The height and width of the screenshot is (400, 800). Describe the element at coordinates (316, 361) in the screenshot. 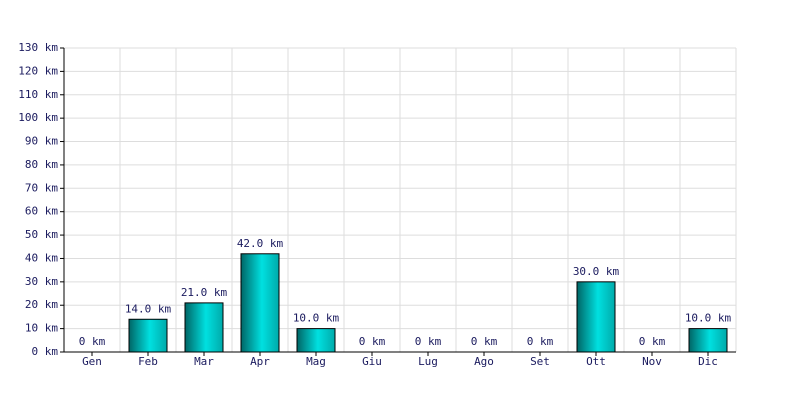

I see `x-tick-label: Mag` at that location.